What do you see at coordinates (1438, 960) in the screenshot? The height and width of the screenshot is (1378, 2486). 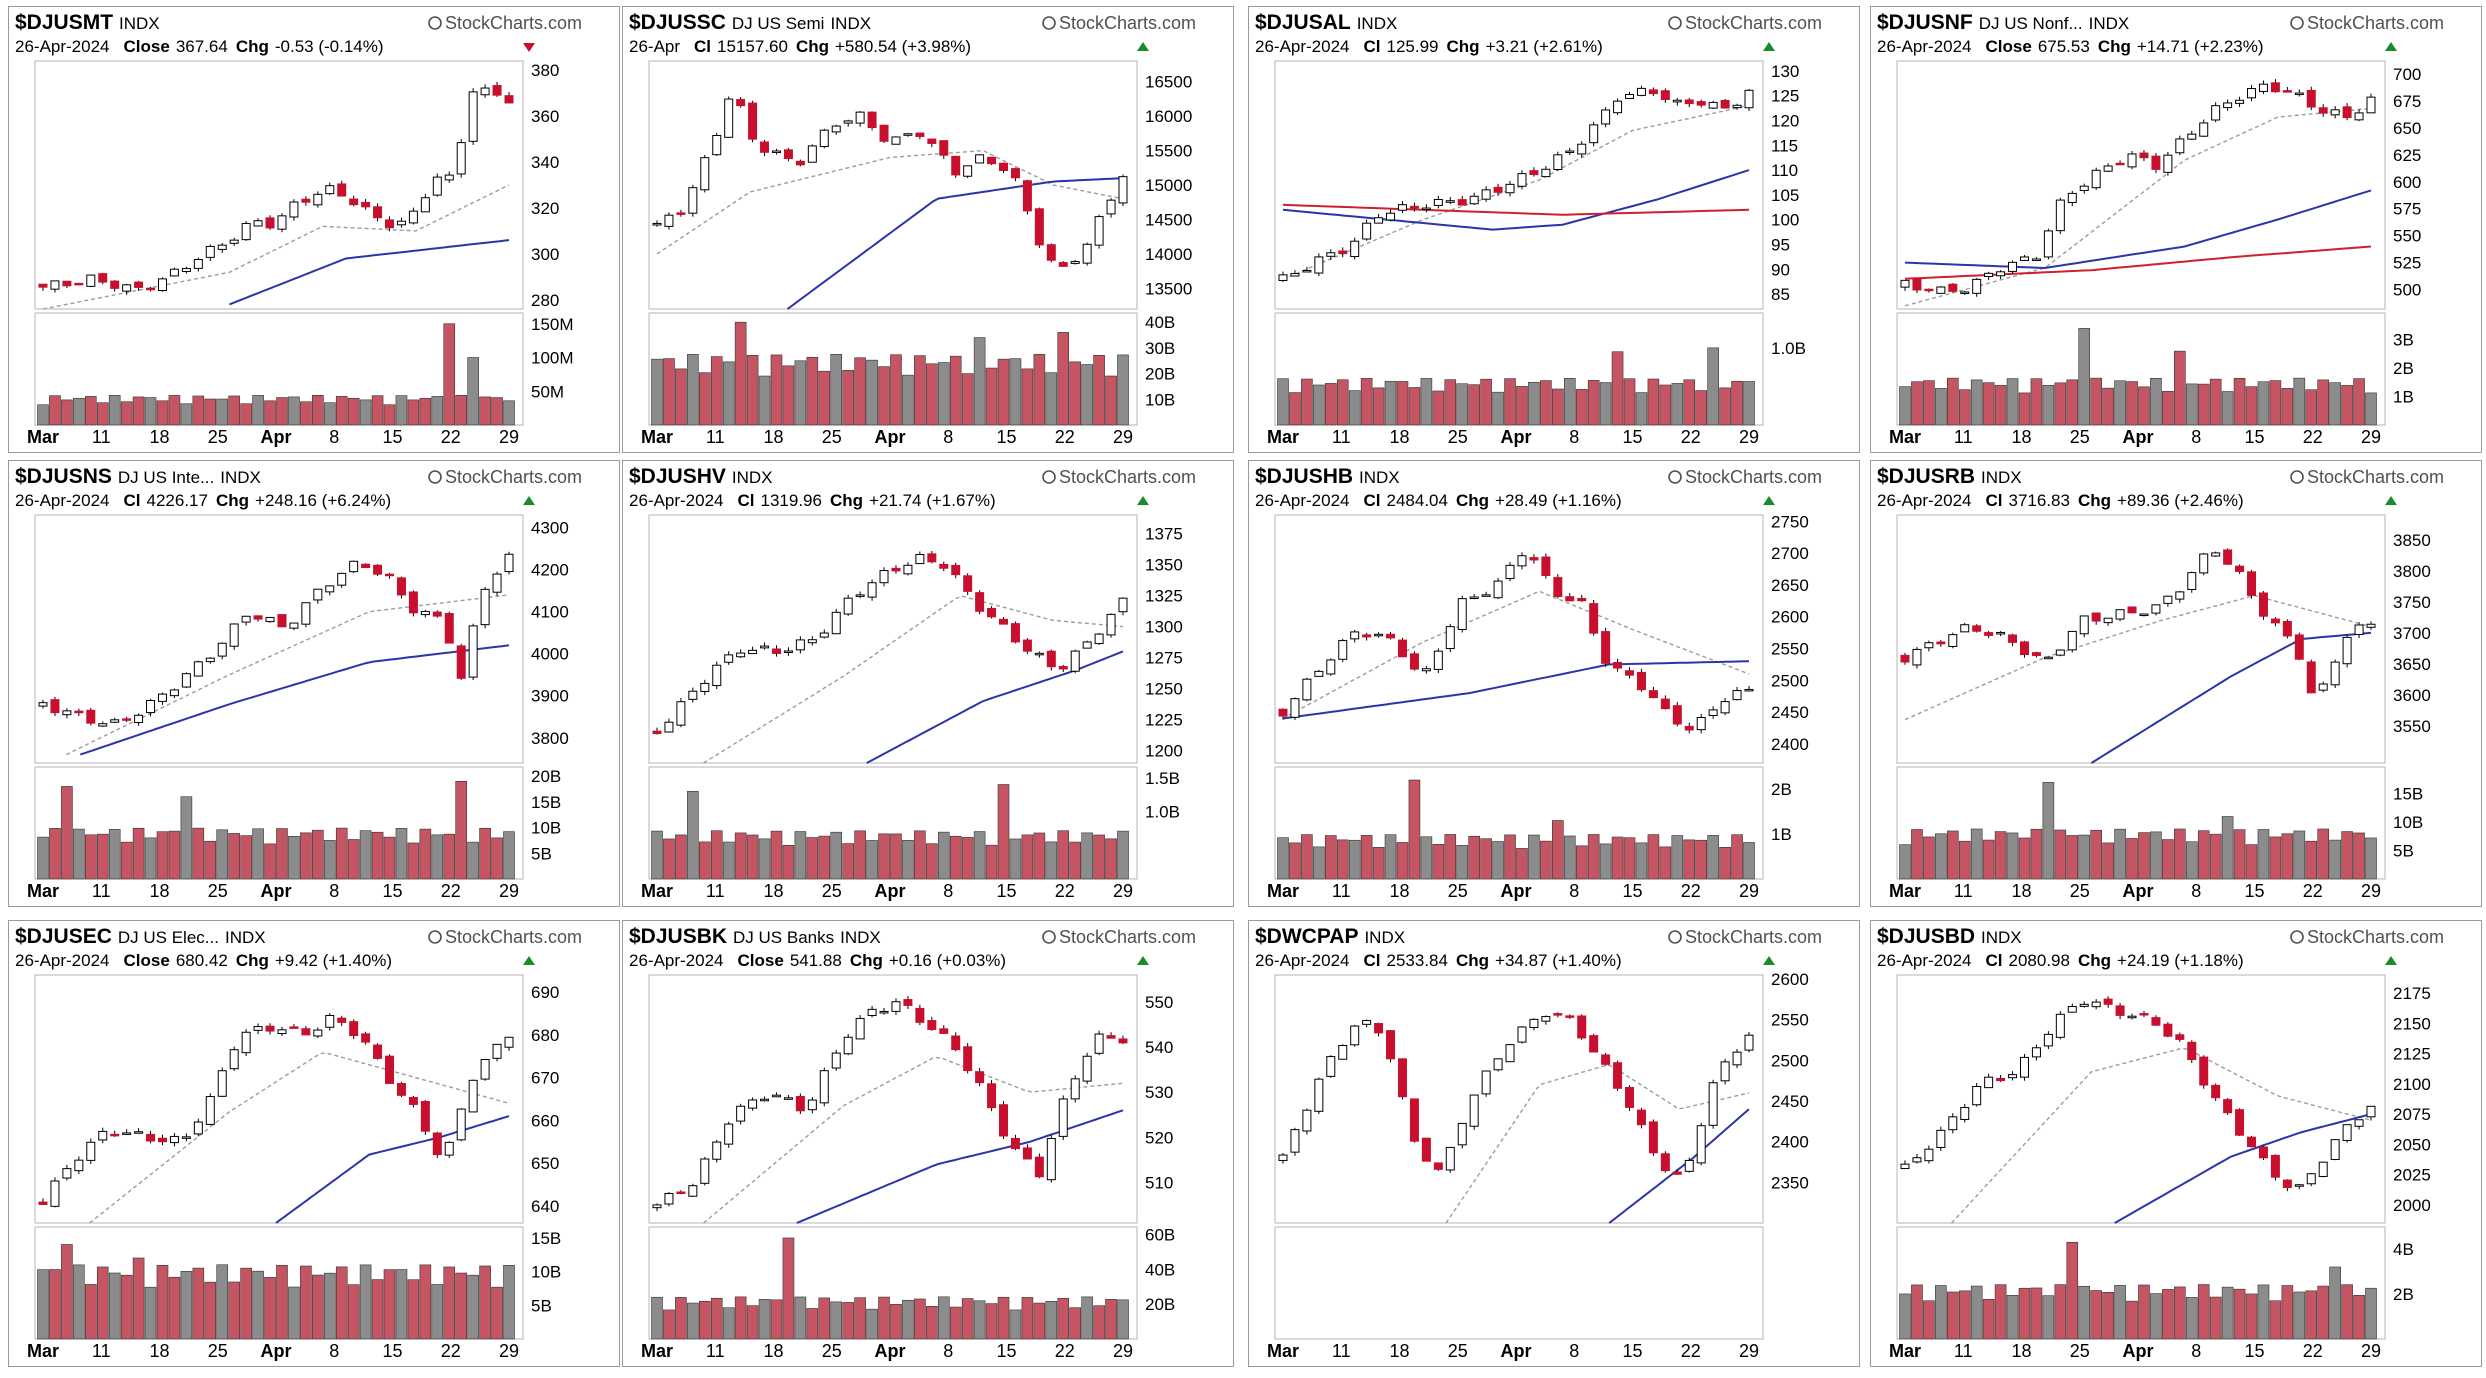 I see `quote-line: 26-Apr-2024 Cl 2533.84 Chg +34.87 (+1.40%)` at bounding box center [1438, 960].